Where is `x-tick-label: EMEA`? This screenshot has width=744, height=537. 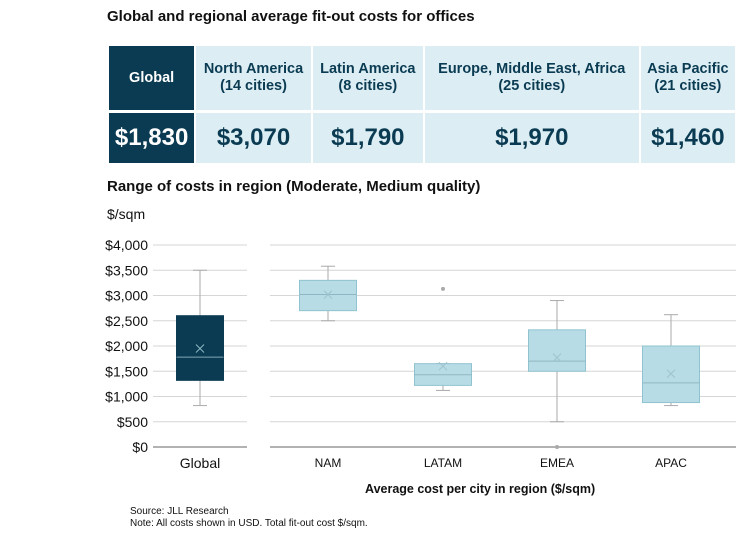 x-tick-label: EMEA is located at coordinates (557, 463).